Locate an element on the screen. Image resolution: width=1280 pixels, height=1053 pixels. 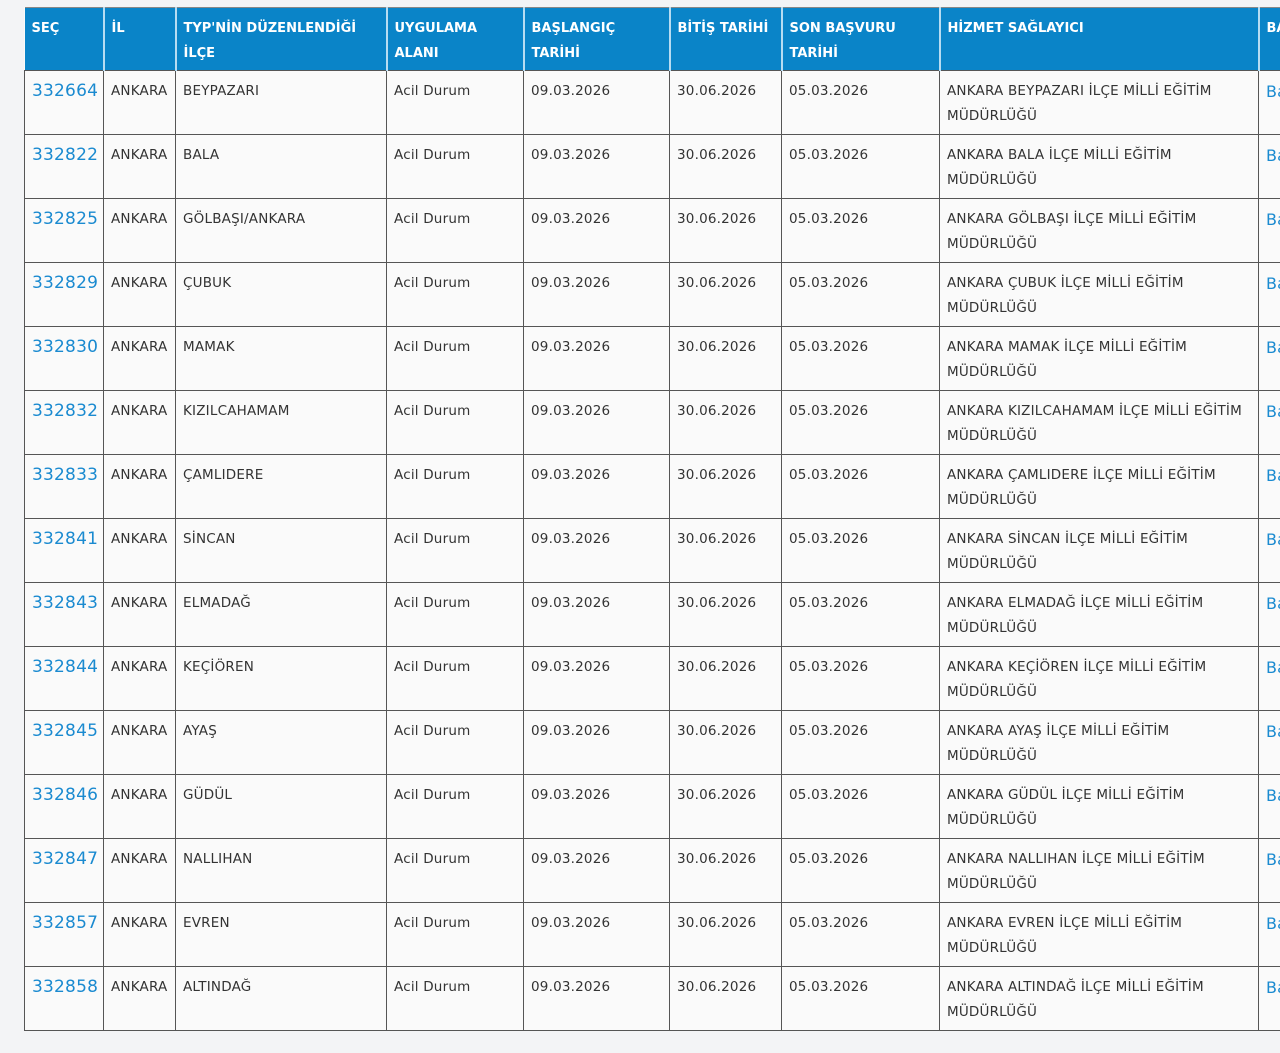
hizmet-saglayici-cell: ANKARA ÇUBUK İLÇE MİLLİ EĞİTİM MÜDÜRLÜĞÜ is located at coordinates (1099, 294).